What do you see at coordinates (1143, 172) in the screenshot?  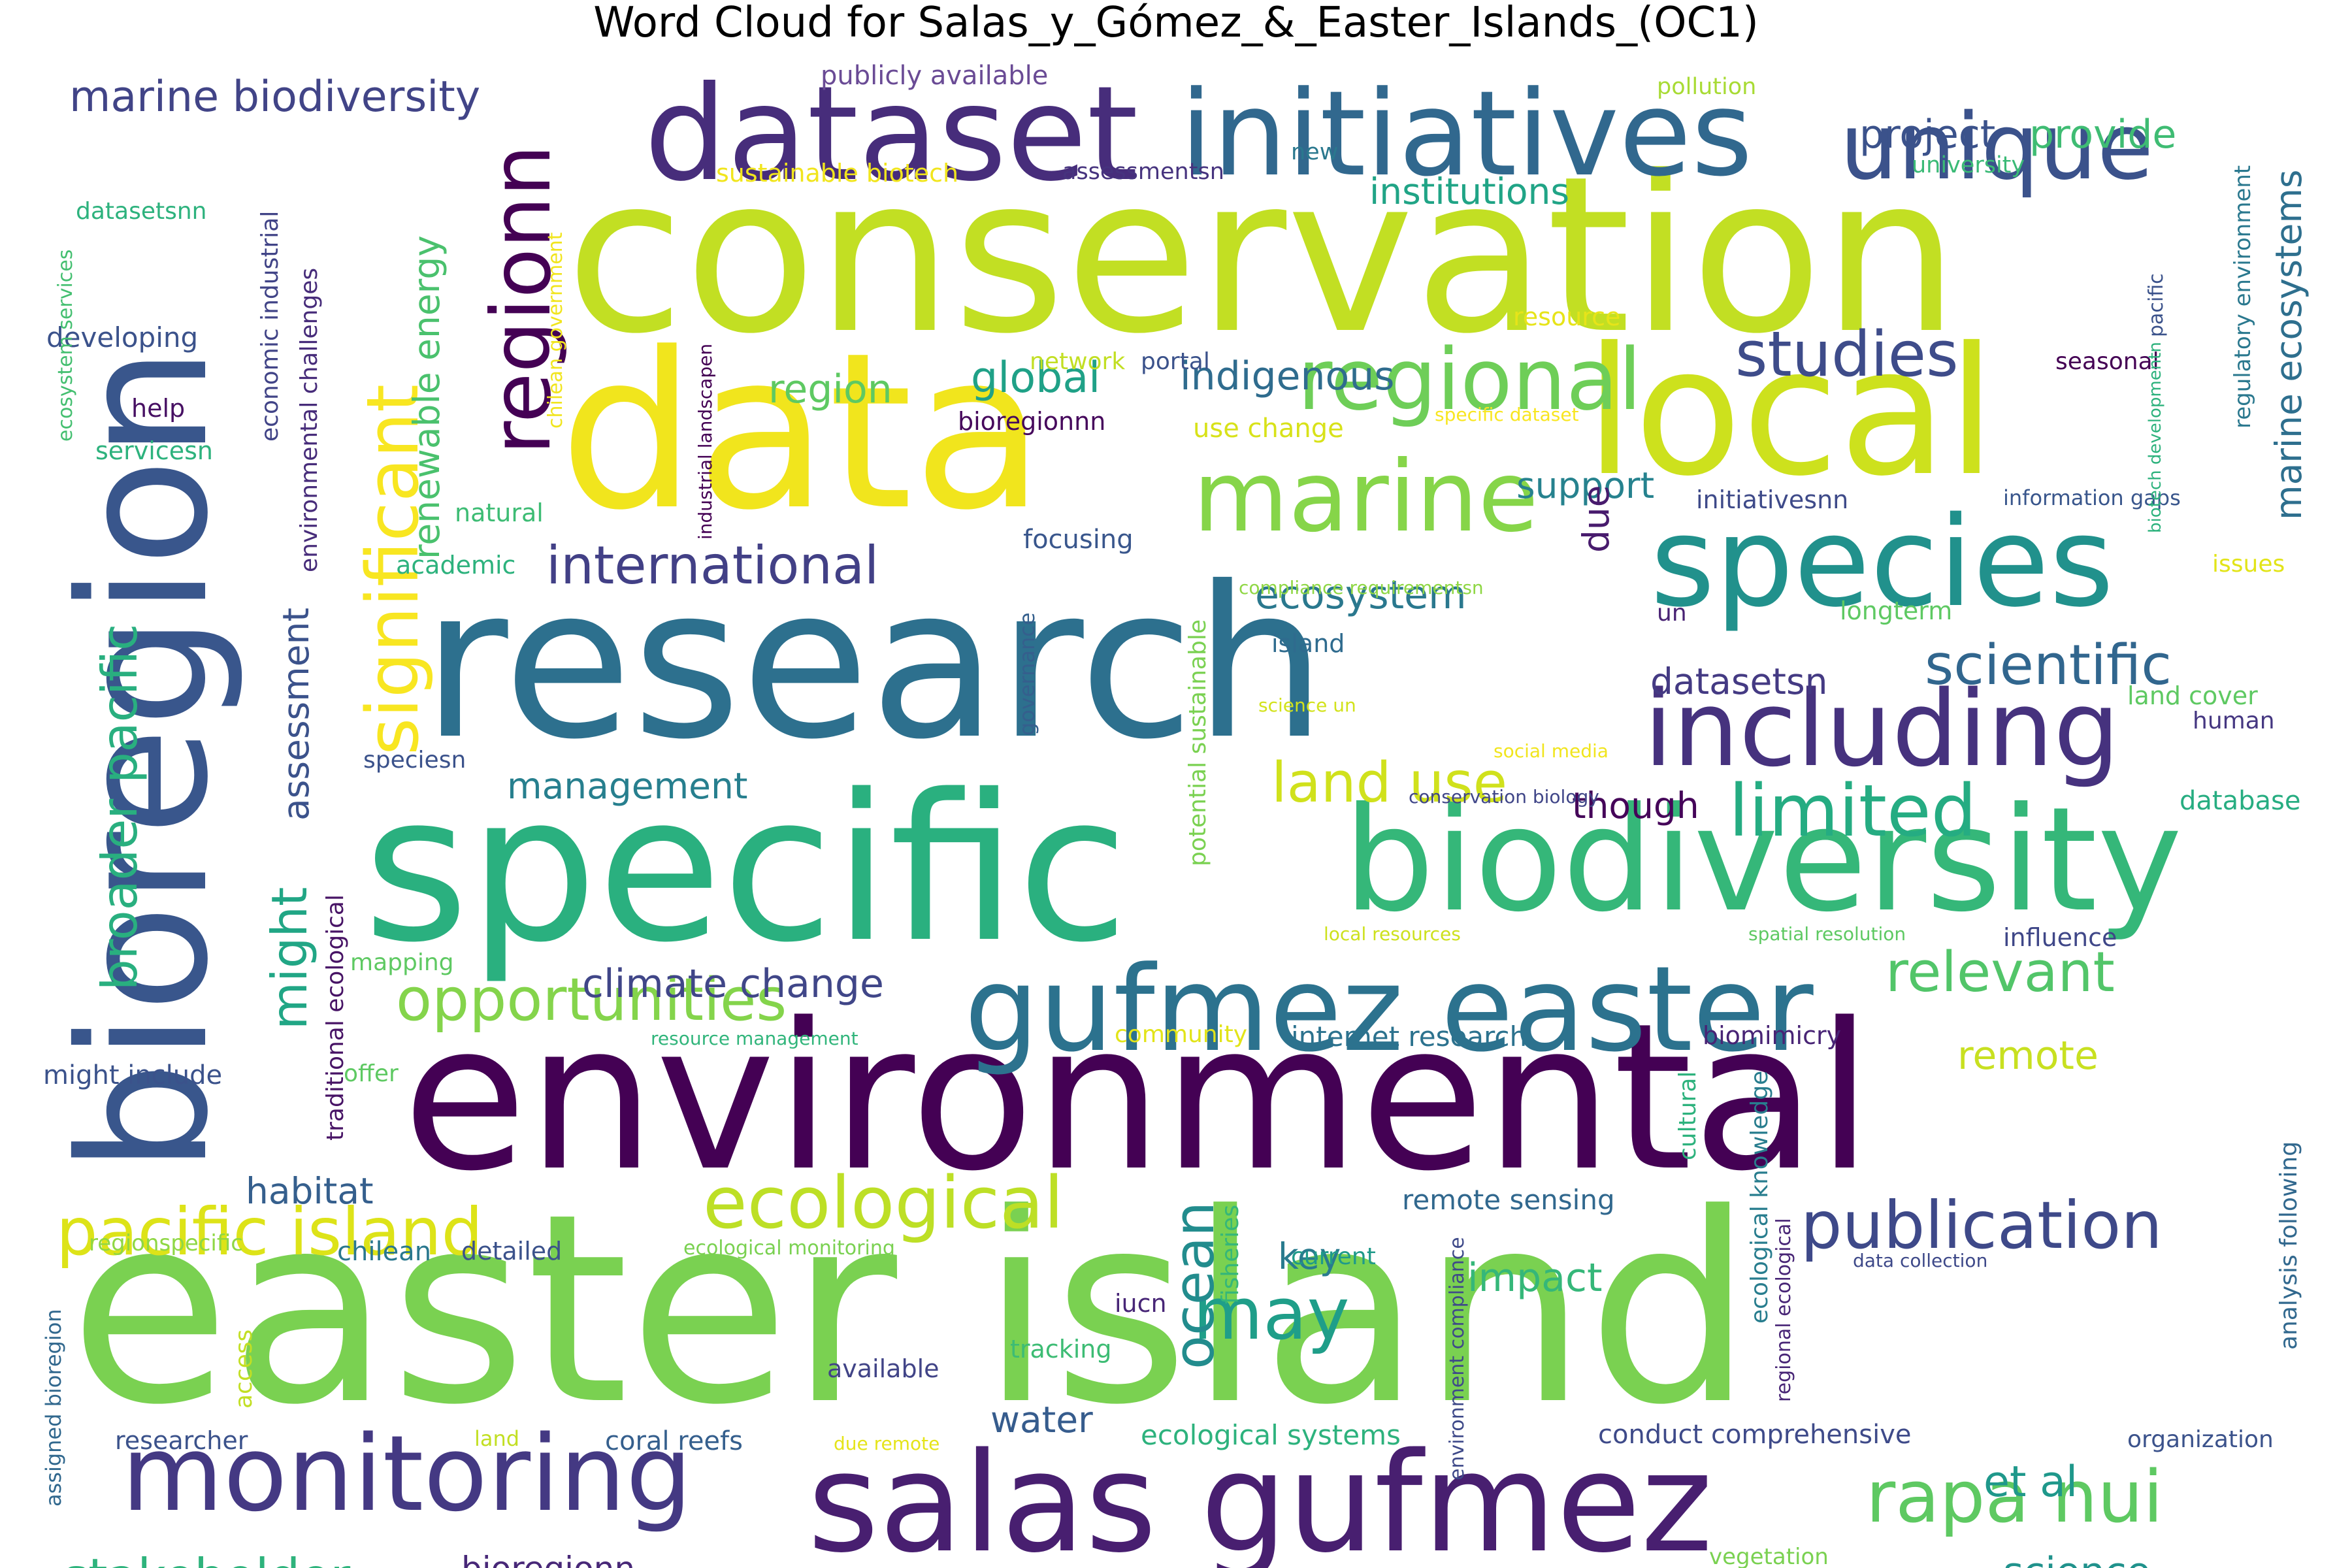 I see `word-67: assessmentsn` at bounding box center [1143, 172].